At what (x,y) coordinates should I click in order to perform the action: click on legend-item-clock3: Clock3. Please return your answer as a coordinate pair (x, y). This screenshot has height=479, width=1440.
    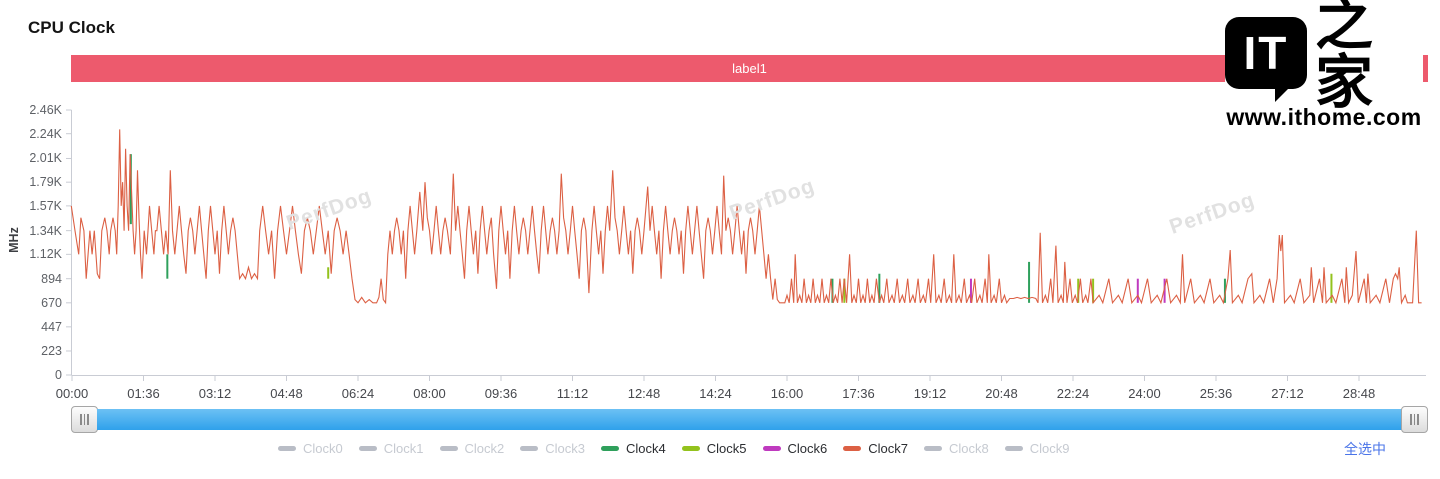
    Looking at the image, I should click on (552, 448).